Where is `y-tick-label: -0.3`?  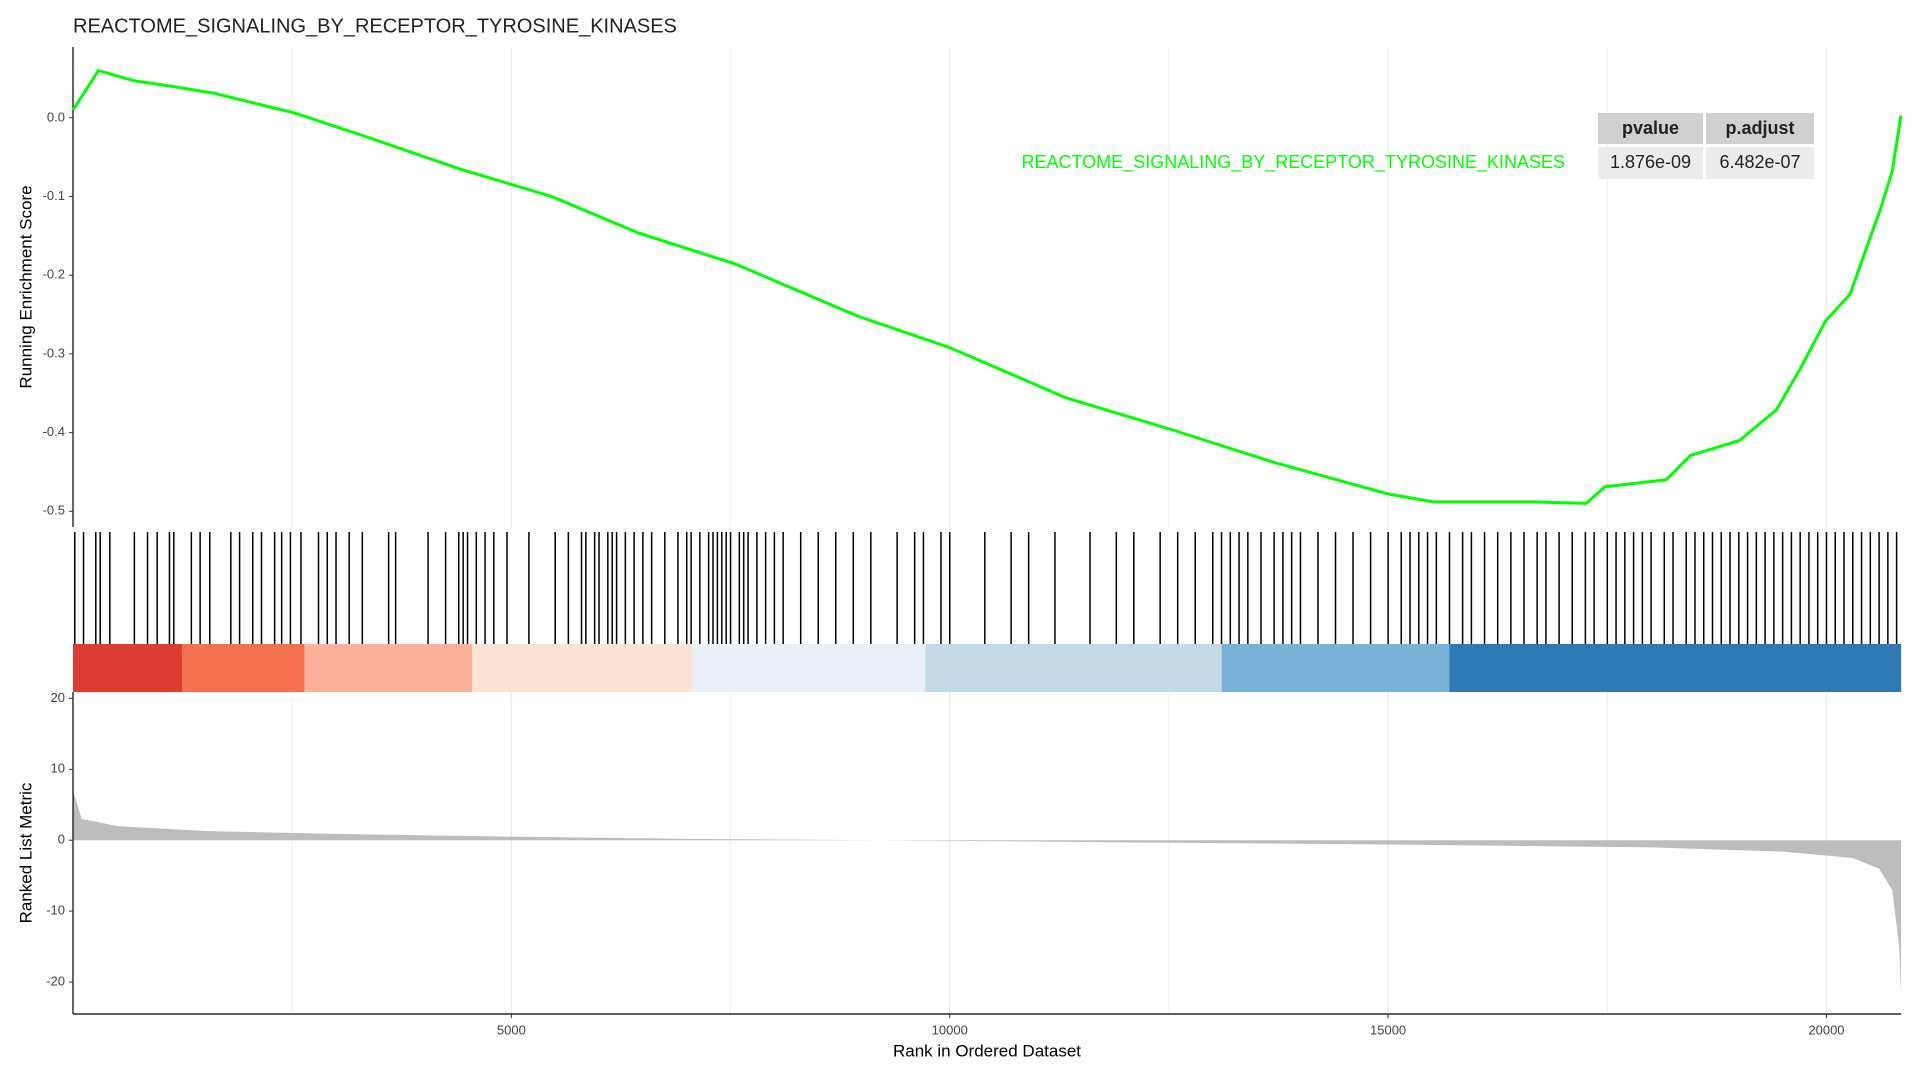
y-tick-label: -0.3 is located at coordinates (54, 352).